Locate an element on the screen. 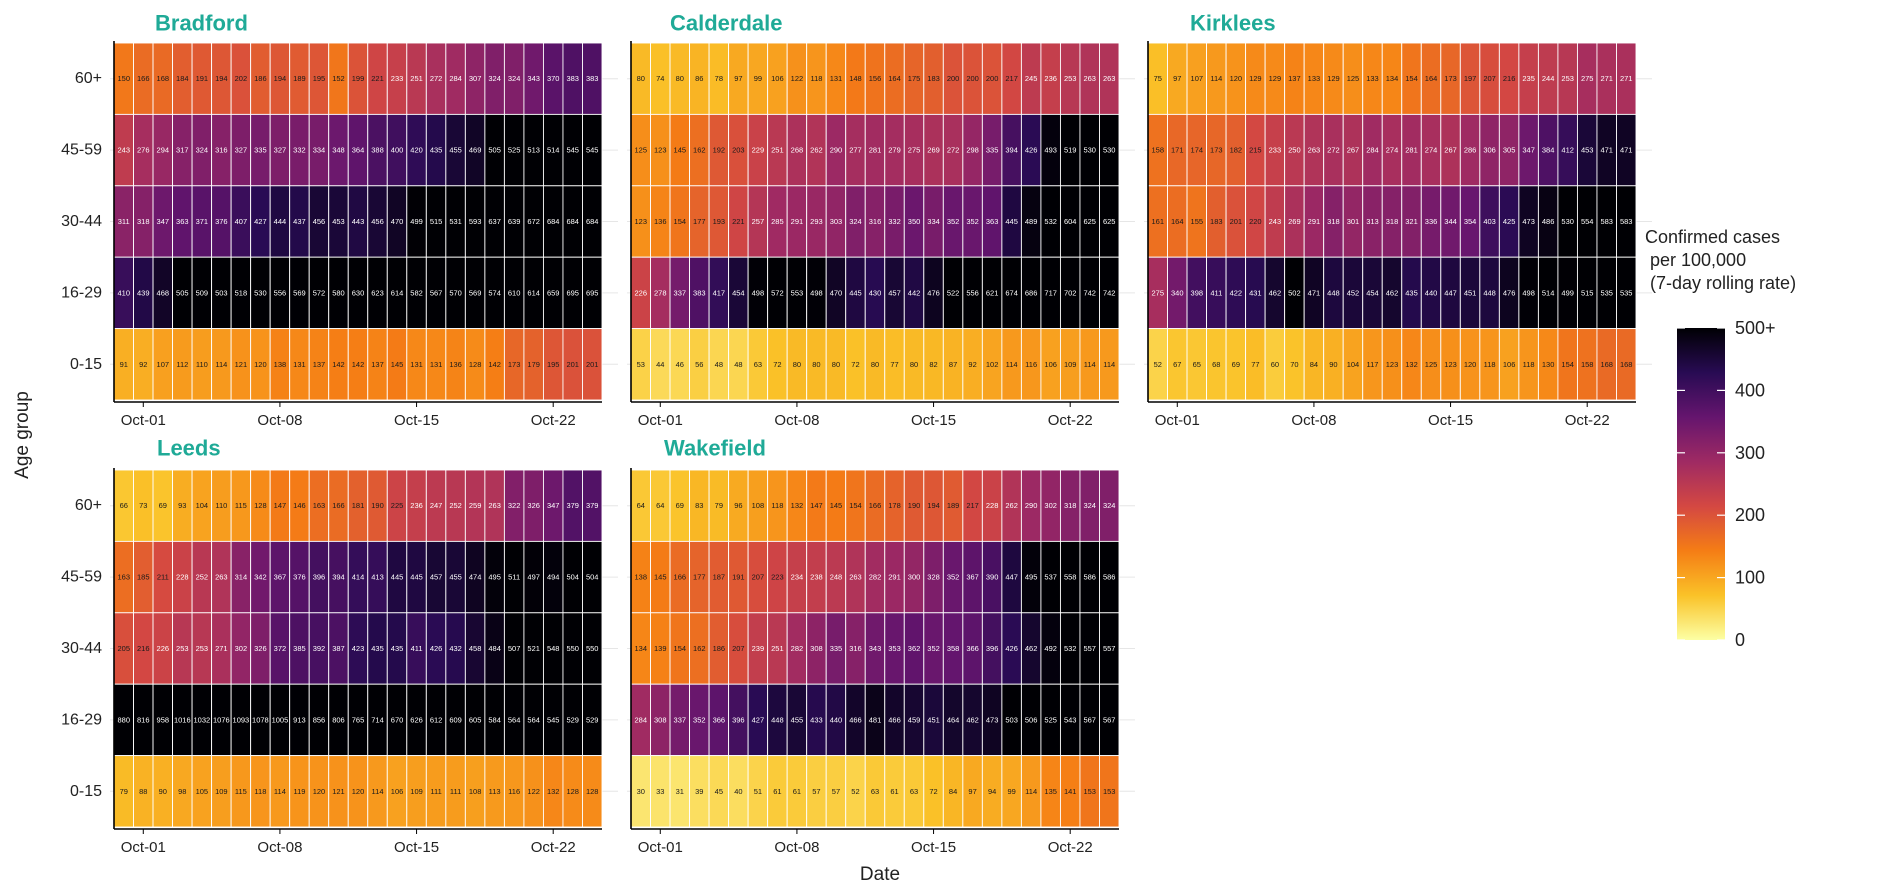 The width and height of the screenshot is (1881, 888). cell-label-leeds-16-29-15: 626 is located at coordinates (416, 719).